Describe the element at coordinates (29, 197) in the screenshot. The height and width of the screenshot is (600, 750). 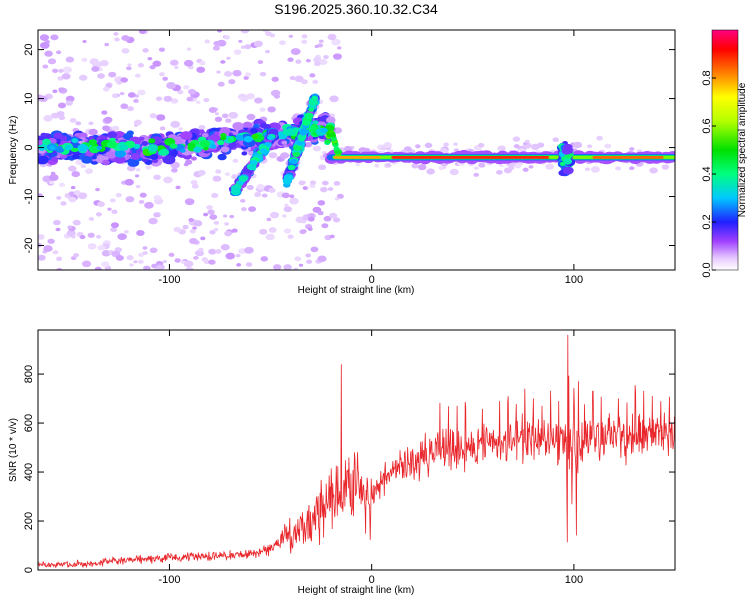
I see `spectrogram-y-tick-label: -10` at that location.